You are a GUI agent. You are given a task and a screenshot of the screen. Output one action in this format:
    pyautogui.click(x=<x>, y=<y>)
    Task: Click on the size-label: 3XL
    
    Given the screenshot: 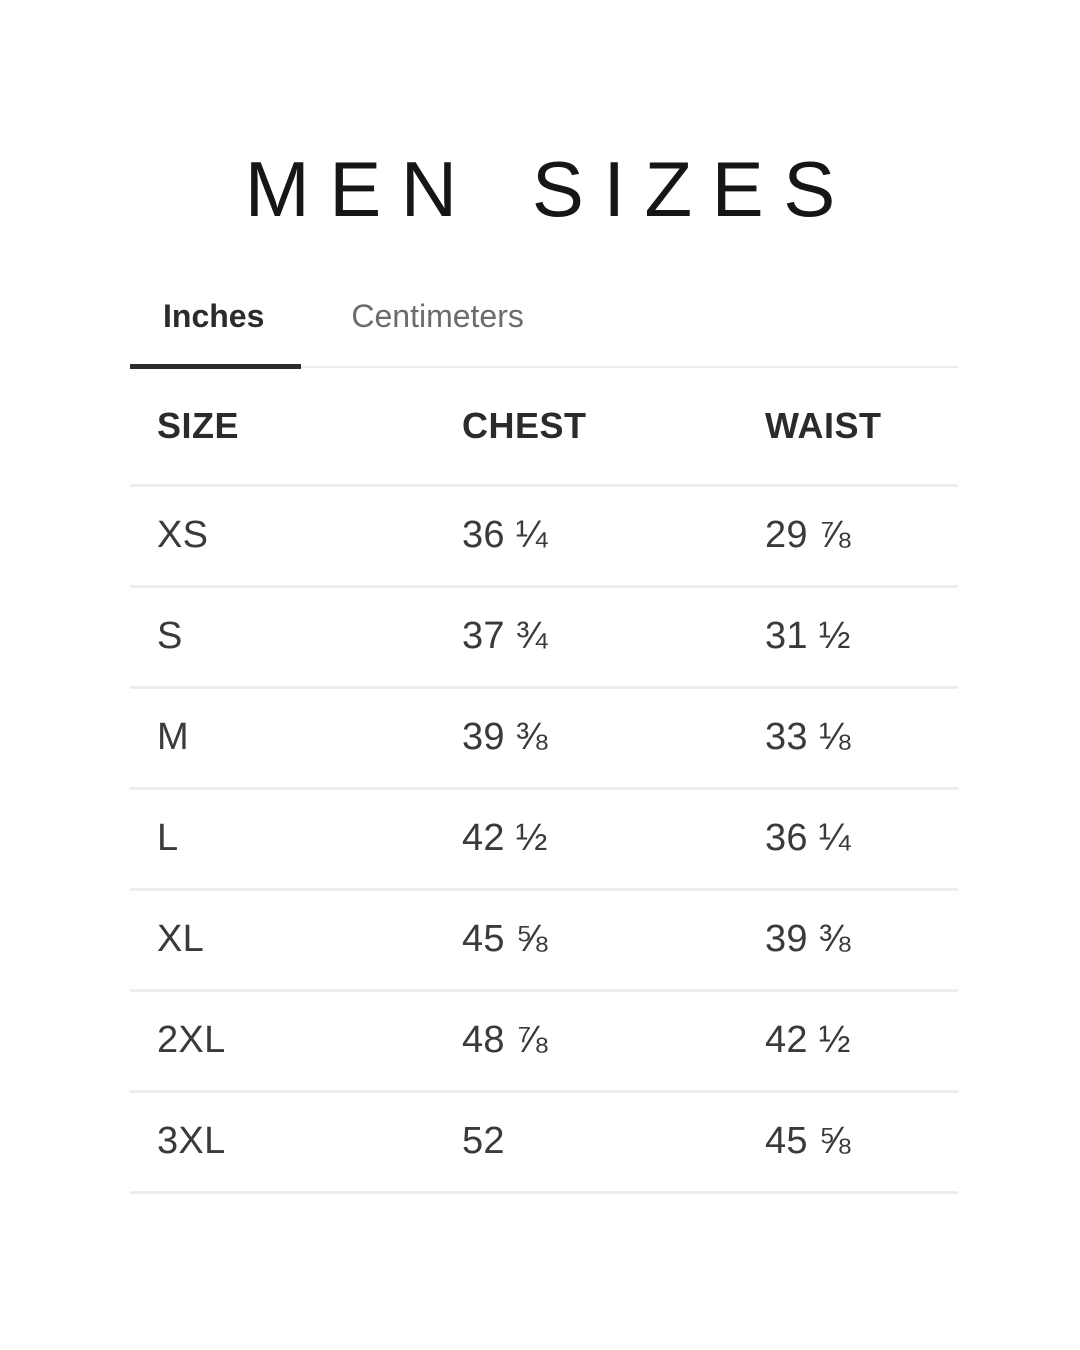 What is the action you would take?
    pyautogui.click(x=191, y=1141)
    